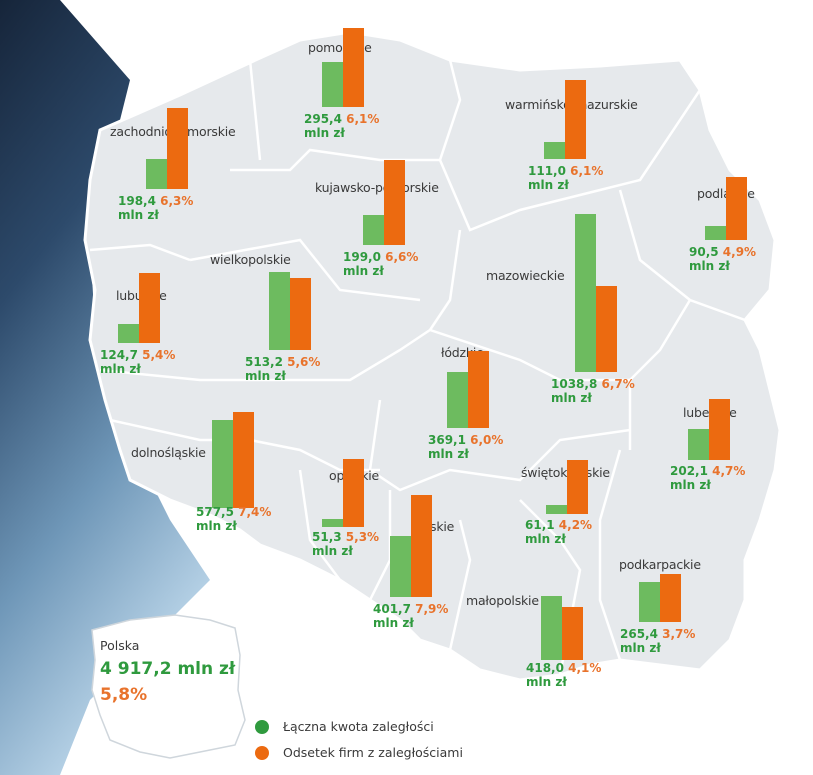 The width and height of the screenshot is (813, 775). Describe the element at coordinates (525, 275) in the screenshot. I see `region-name: mazowieckie` at that location.